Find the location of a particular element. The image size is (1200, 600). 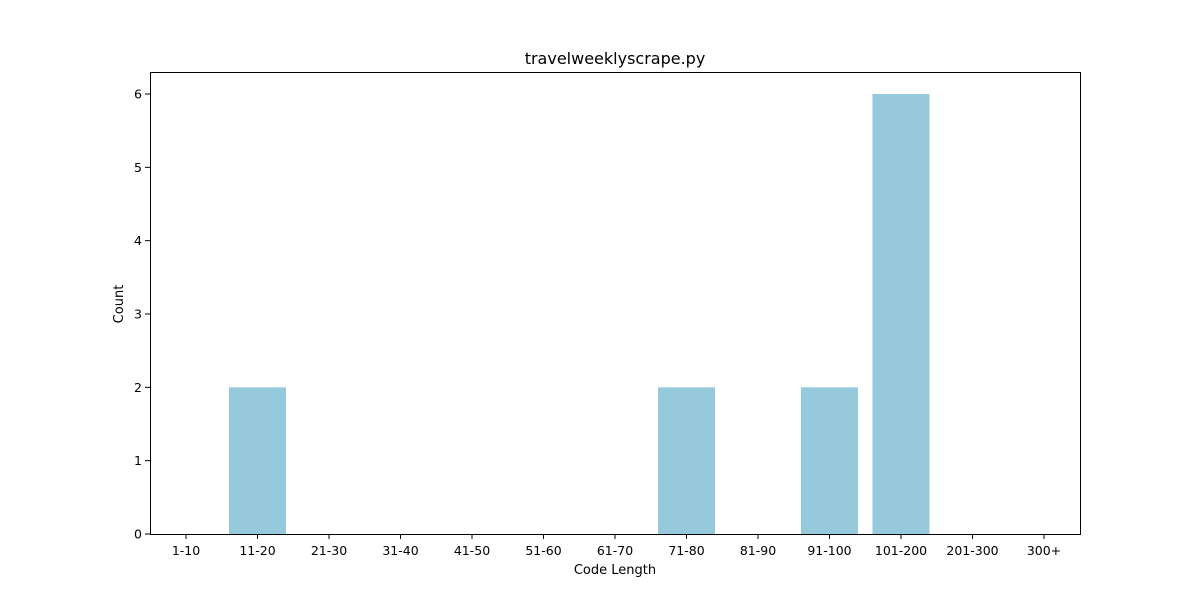

y-tick-label: 4 is located at coordinates (138, 240).